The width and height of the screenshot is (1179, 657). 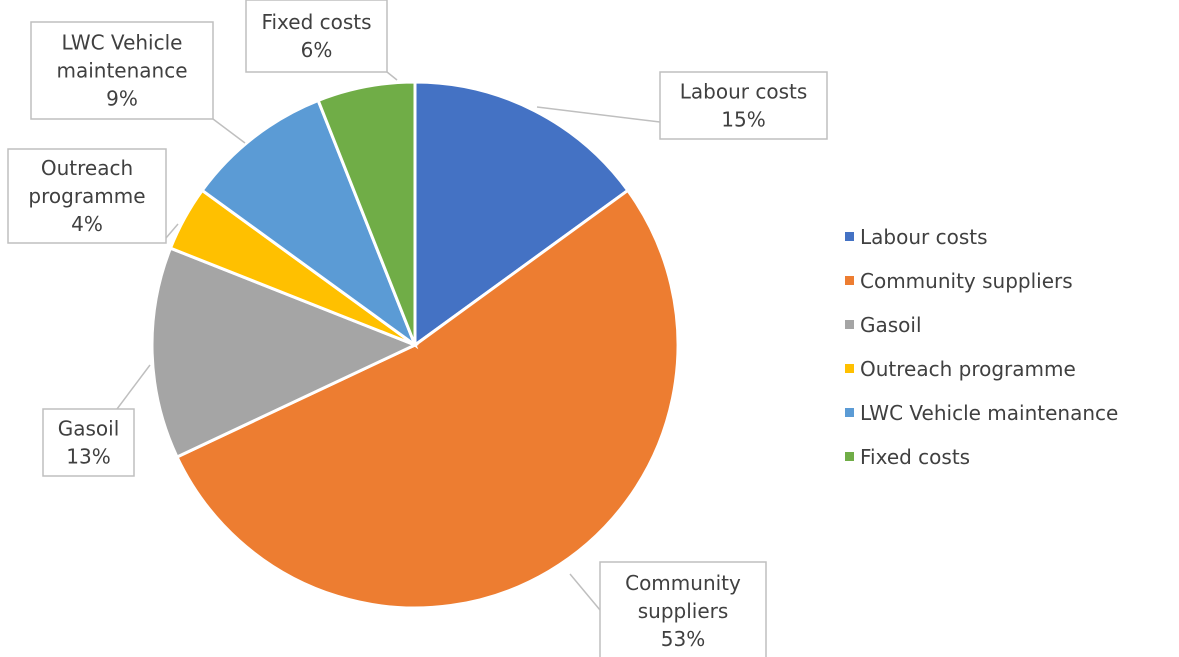 What do you see at coordinates (172, 231) in the screenshot?
I see `leader-line-outreach-programme` at bounding box center [172, 231].